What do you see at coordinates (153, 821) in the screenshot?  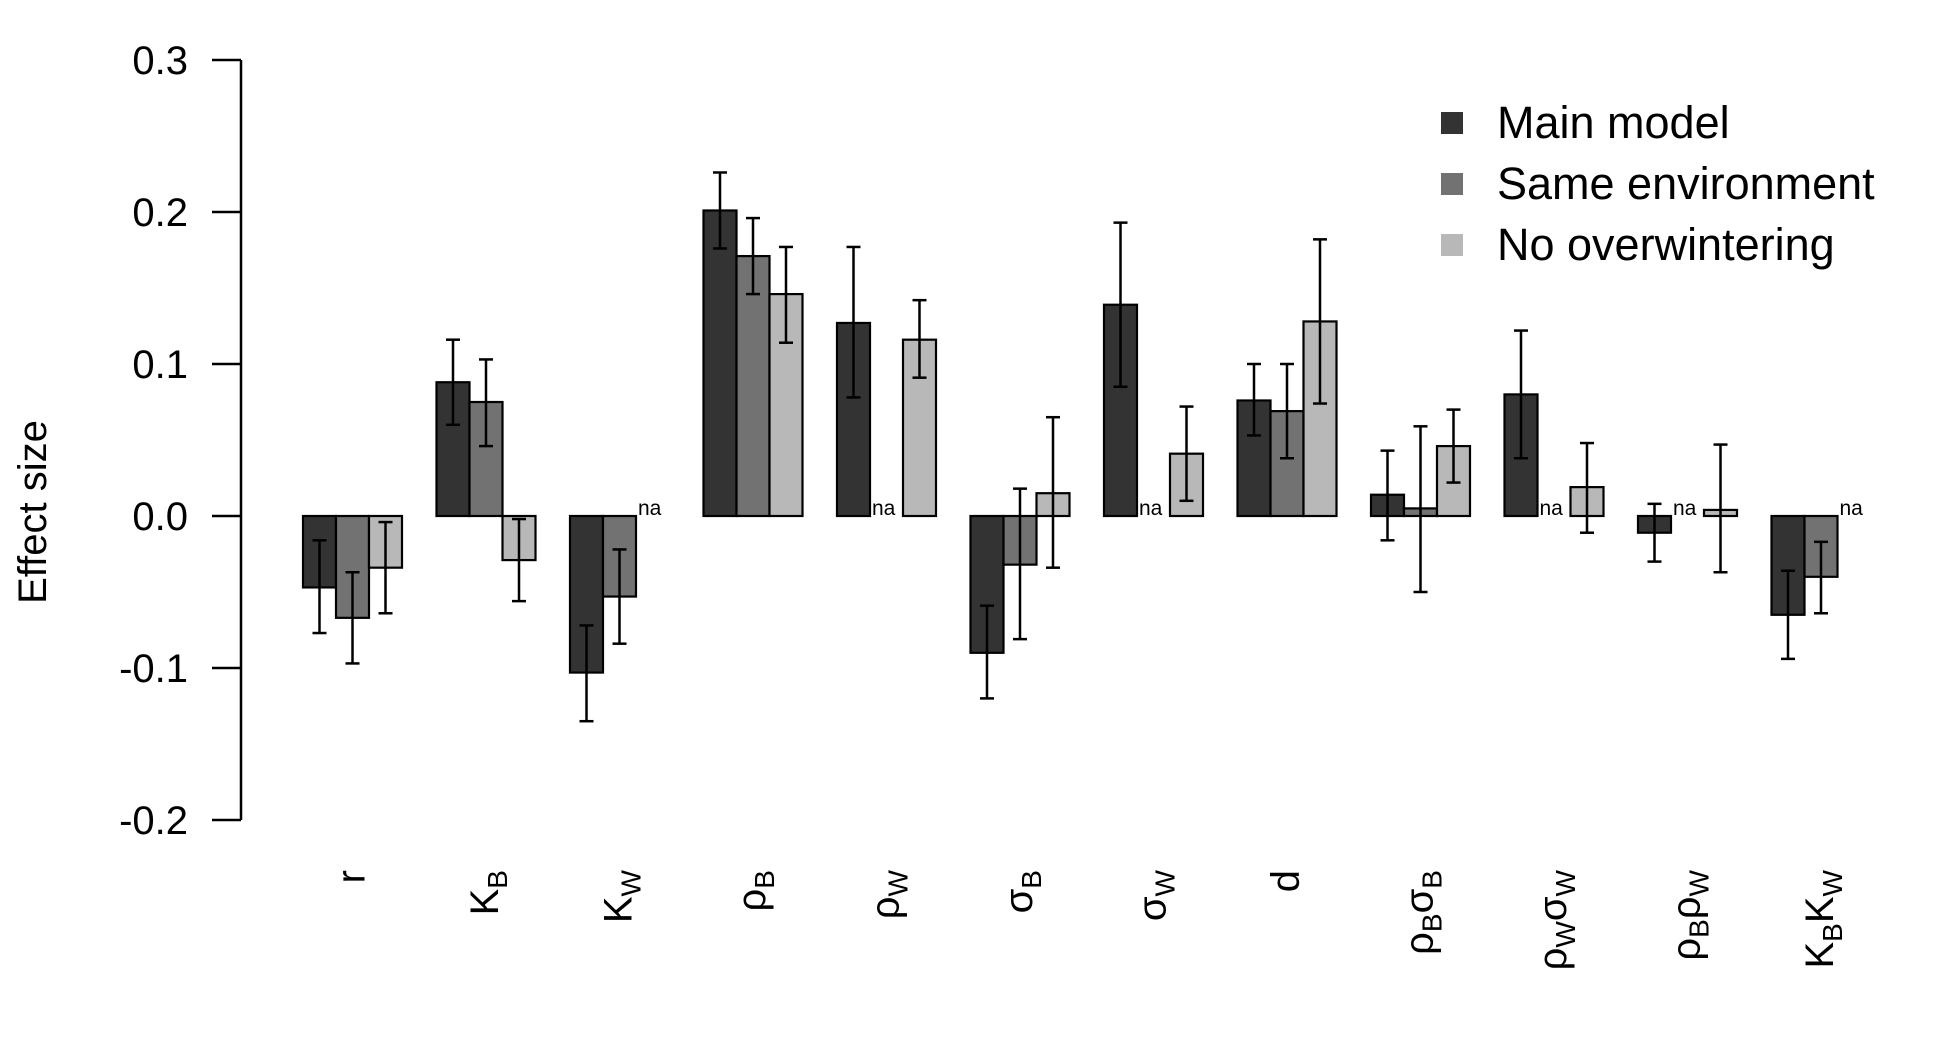 I see `y-tick-label: -0.2` at bounding box center [153, 821].